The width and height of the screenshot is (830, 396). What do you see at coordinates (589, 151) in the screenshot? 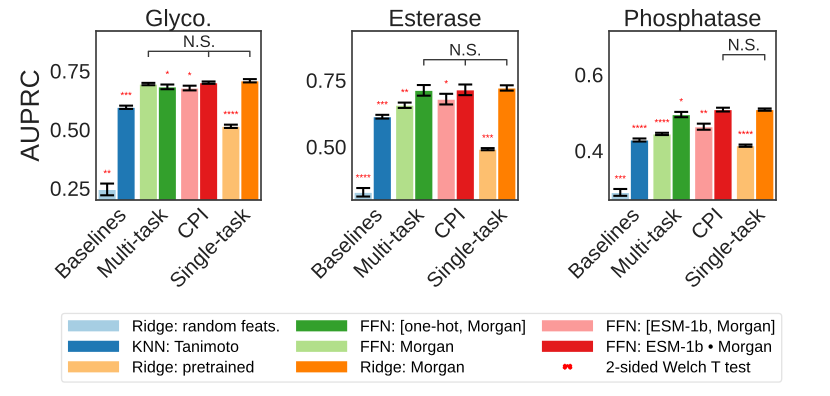
I see `y-tick-label: 0.4` at bounding box center [589, 151].